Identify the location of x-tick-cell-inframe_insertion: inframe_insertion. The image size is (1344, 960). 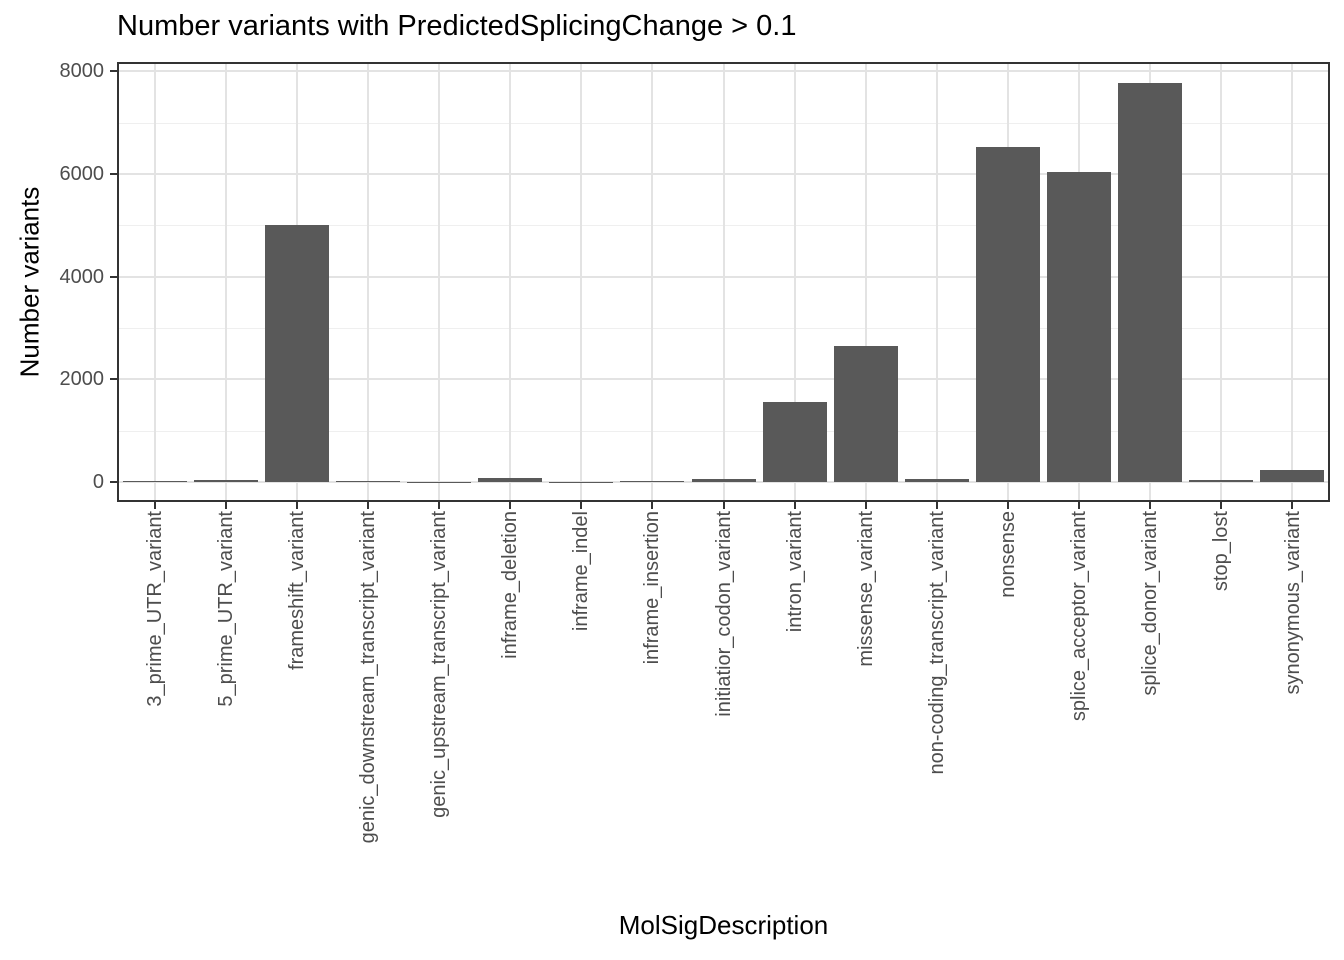
(652, 711).